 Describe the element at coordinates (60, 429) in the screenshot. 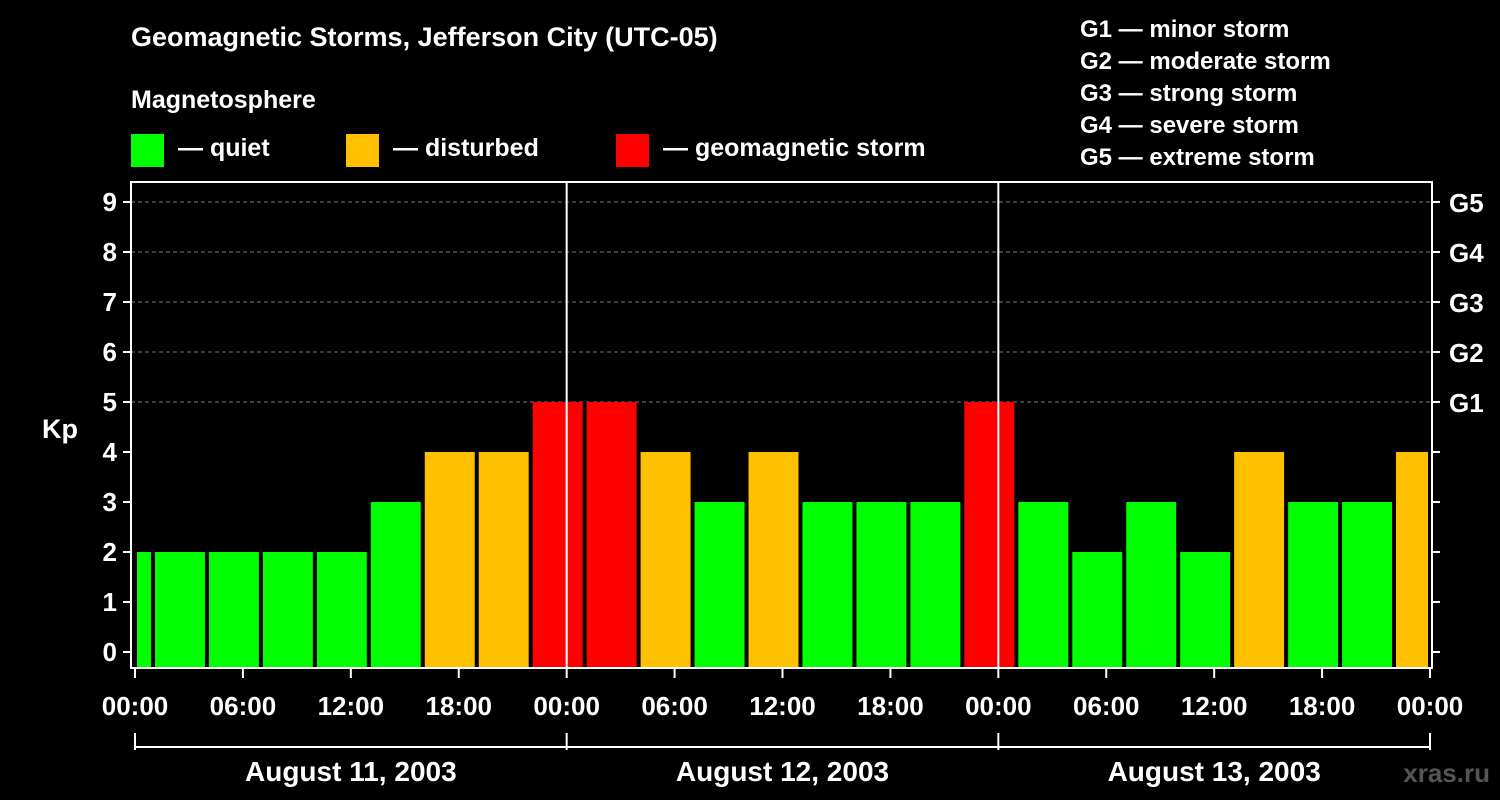

I see `y-axis-label: Kp` at that location.